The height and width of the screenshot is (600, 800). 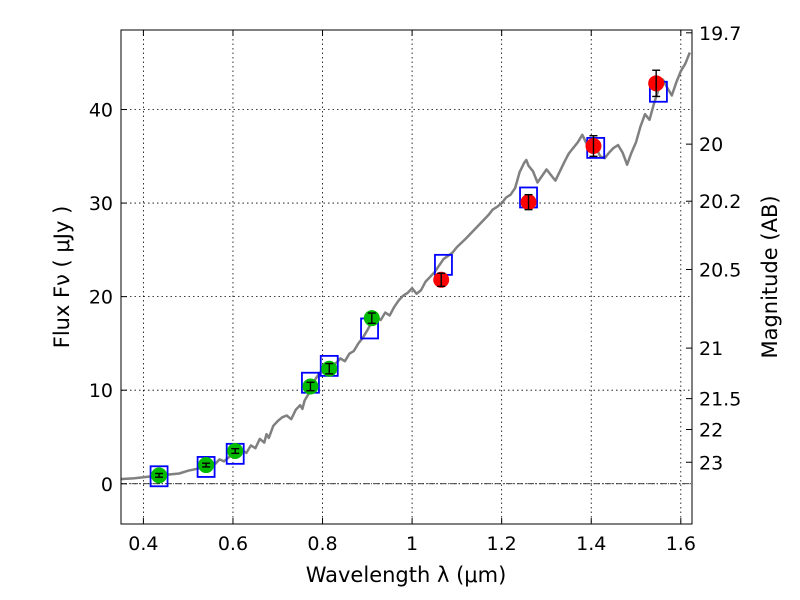 What do you see at coordinates (720, 34) in the screenshot?
I see `y2-tick-label: 19.7` at bounding box center [720, 34].